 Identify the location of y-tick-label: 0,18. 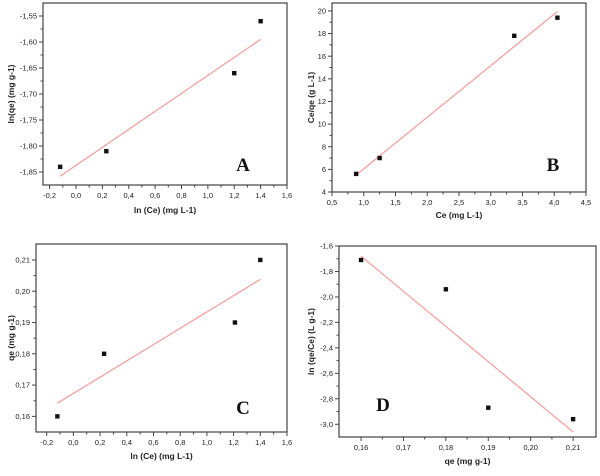
(22, 353).